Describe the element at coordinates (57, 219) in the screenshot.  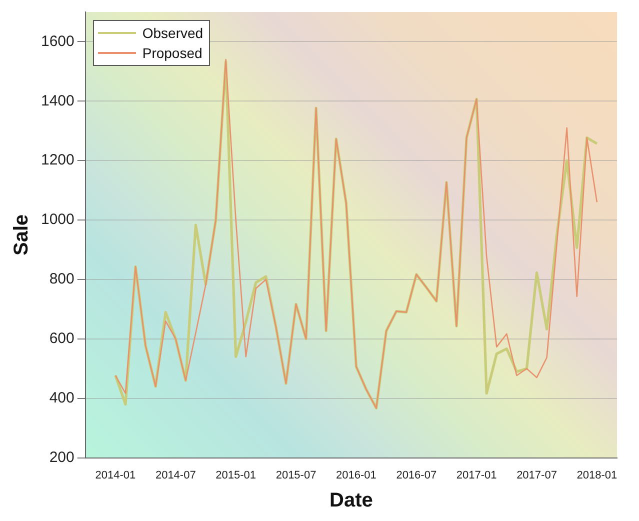
I see `y-tick-label: 1000` at that location.